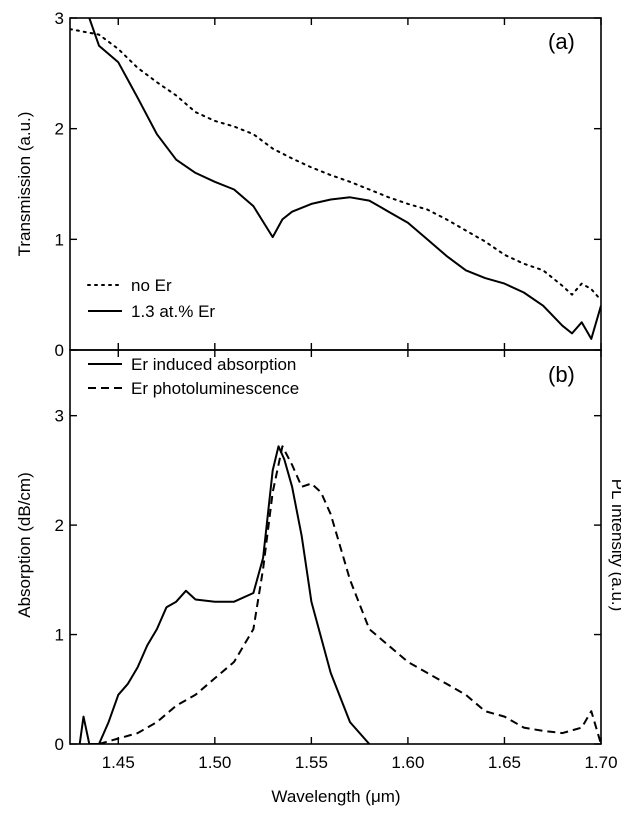 The height and width of the screenshot is (814, 621). I want to click on legend-label-no-er: no Er, so click(151, 285).